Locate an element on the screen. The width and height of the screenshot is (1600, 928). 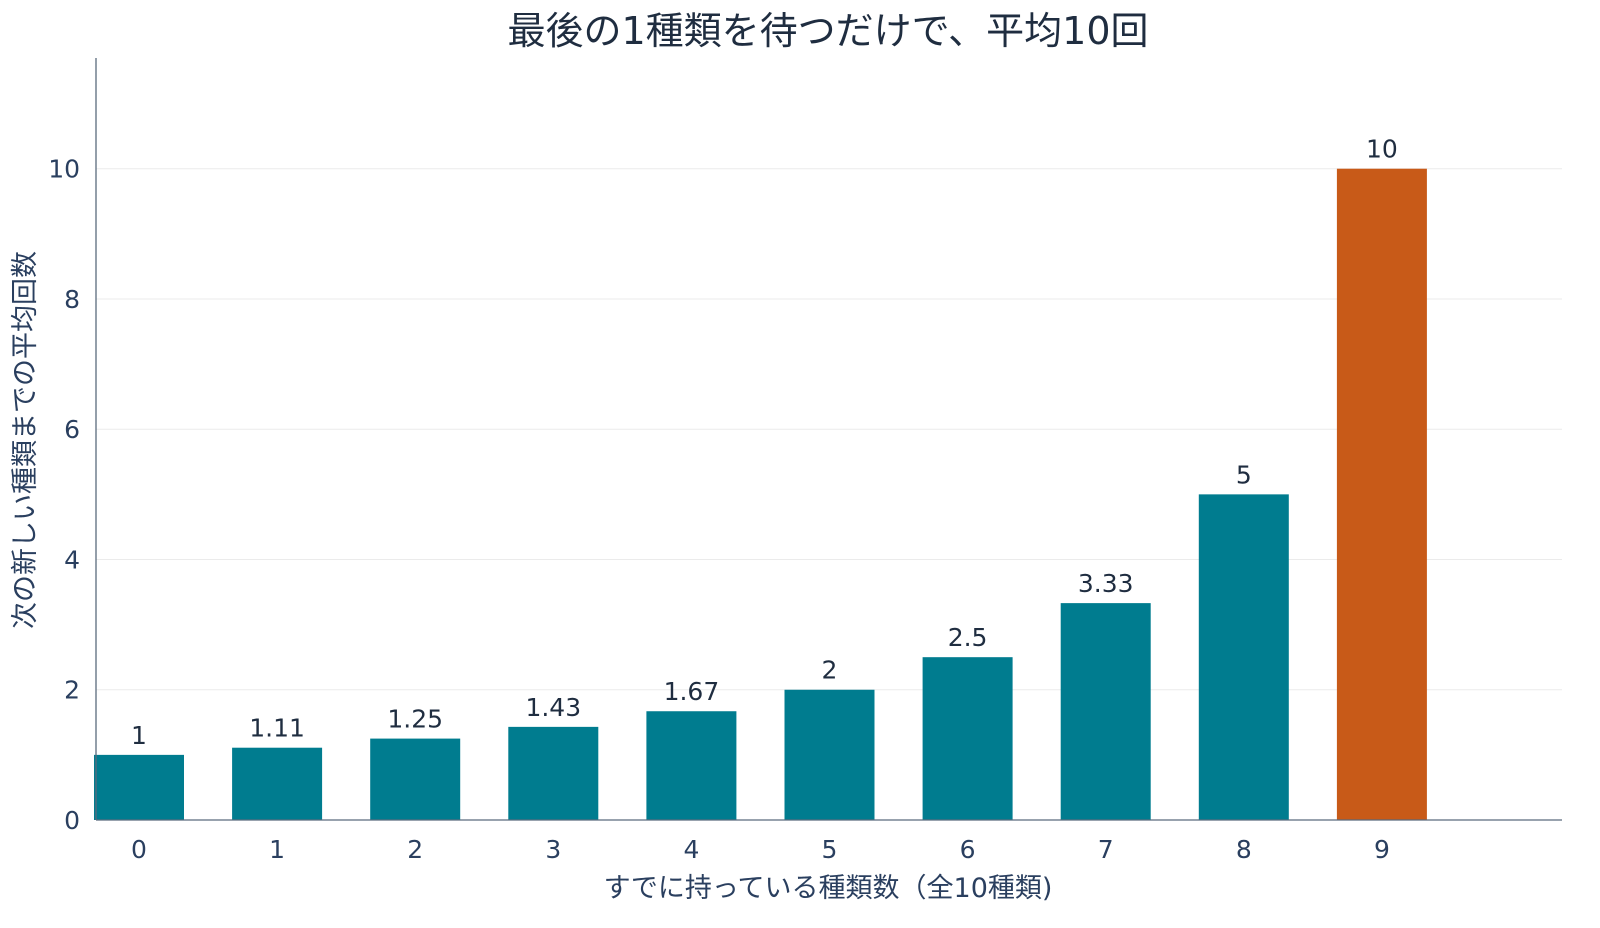
x-axis-title: すでに持っている種類数（全10種類) is located at coordinates (828, 888).